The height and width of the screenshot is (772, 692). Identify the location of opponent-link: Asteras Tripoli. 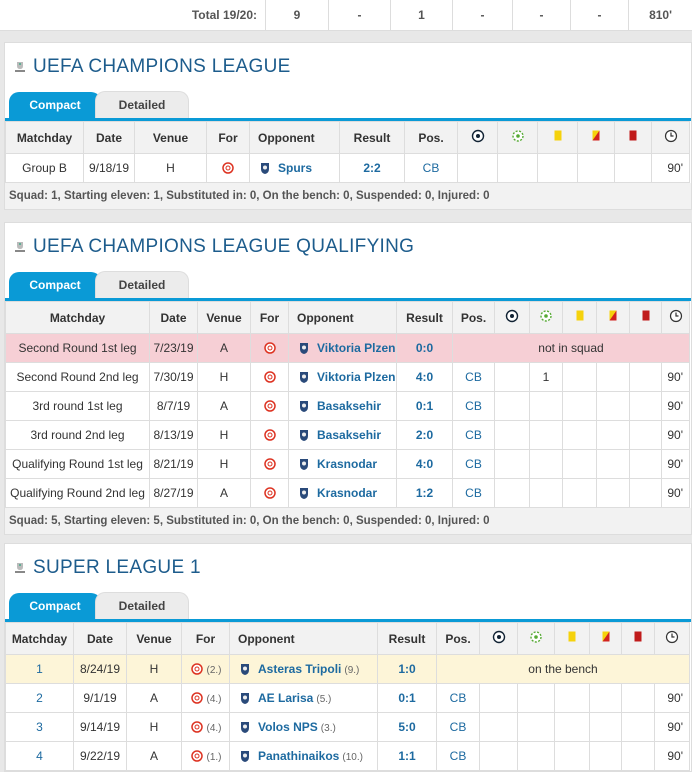
(300, 668).